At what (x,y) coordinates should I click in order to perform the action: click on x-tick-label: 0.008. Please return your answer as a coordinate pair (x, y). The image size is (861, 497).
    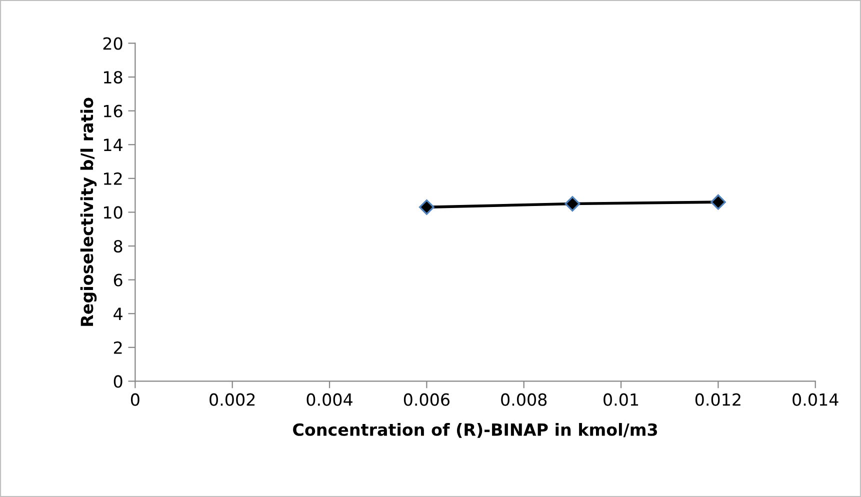
    Looking at the image, I should click on (524, 399).